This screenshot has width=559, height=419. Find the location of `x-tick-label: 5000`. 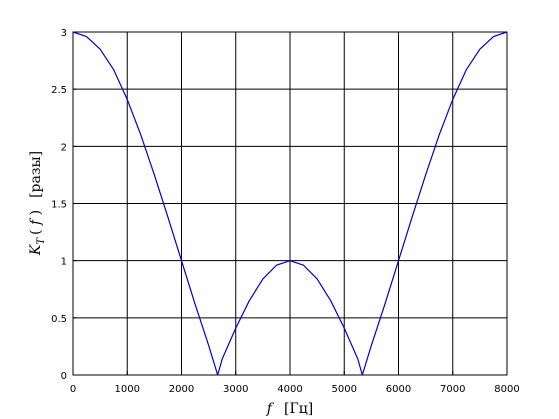

x-tick-label: 5000 is located at coordinates (344, 389).